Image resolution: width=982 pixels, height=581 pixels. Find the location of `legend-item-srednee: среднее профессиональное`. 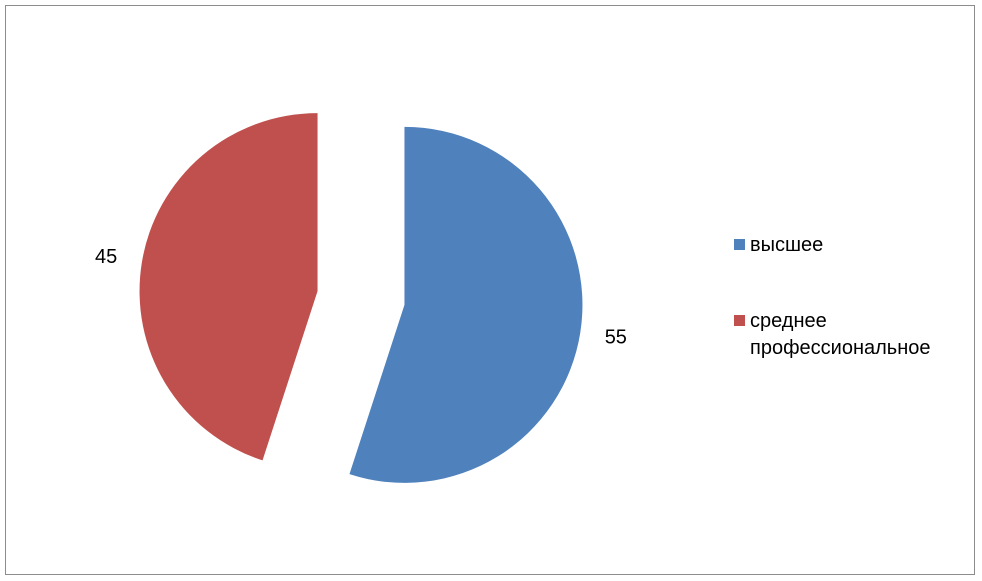

legend-item-srednee: среднее профессиональное is located at coordinates (854, 335).